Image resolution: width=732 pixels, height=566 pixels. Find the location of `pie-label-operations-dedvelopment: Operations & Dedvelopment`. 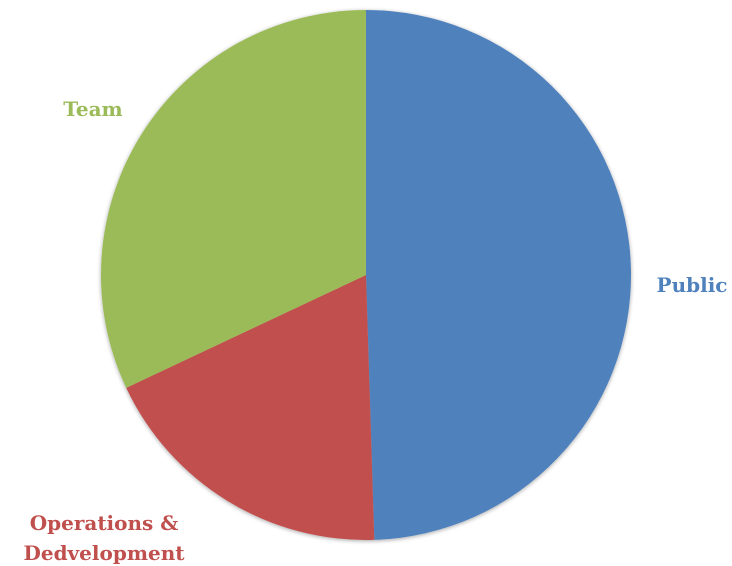

pie-label-operations-dedvelopment: Operations & Dedvelopment is located at coordinates (105, 538).